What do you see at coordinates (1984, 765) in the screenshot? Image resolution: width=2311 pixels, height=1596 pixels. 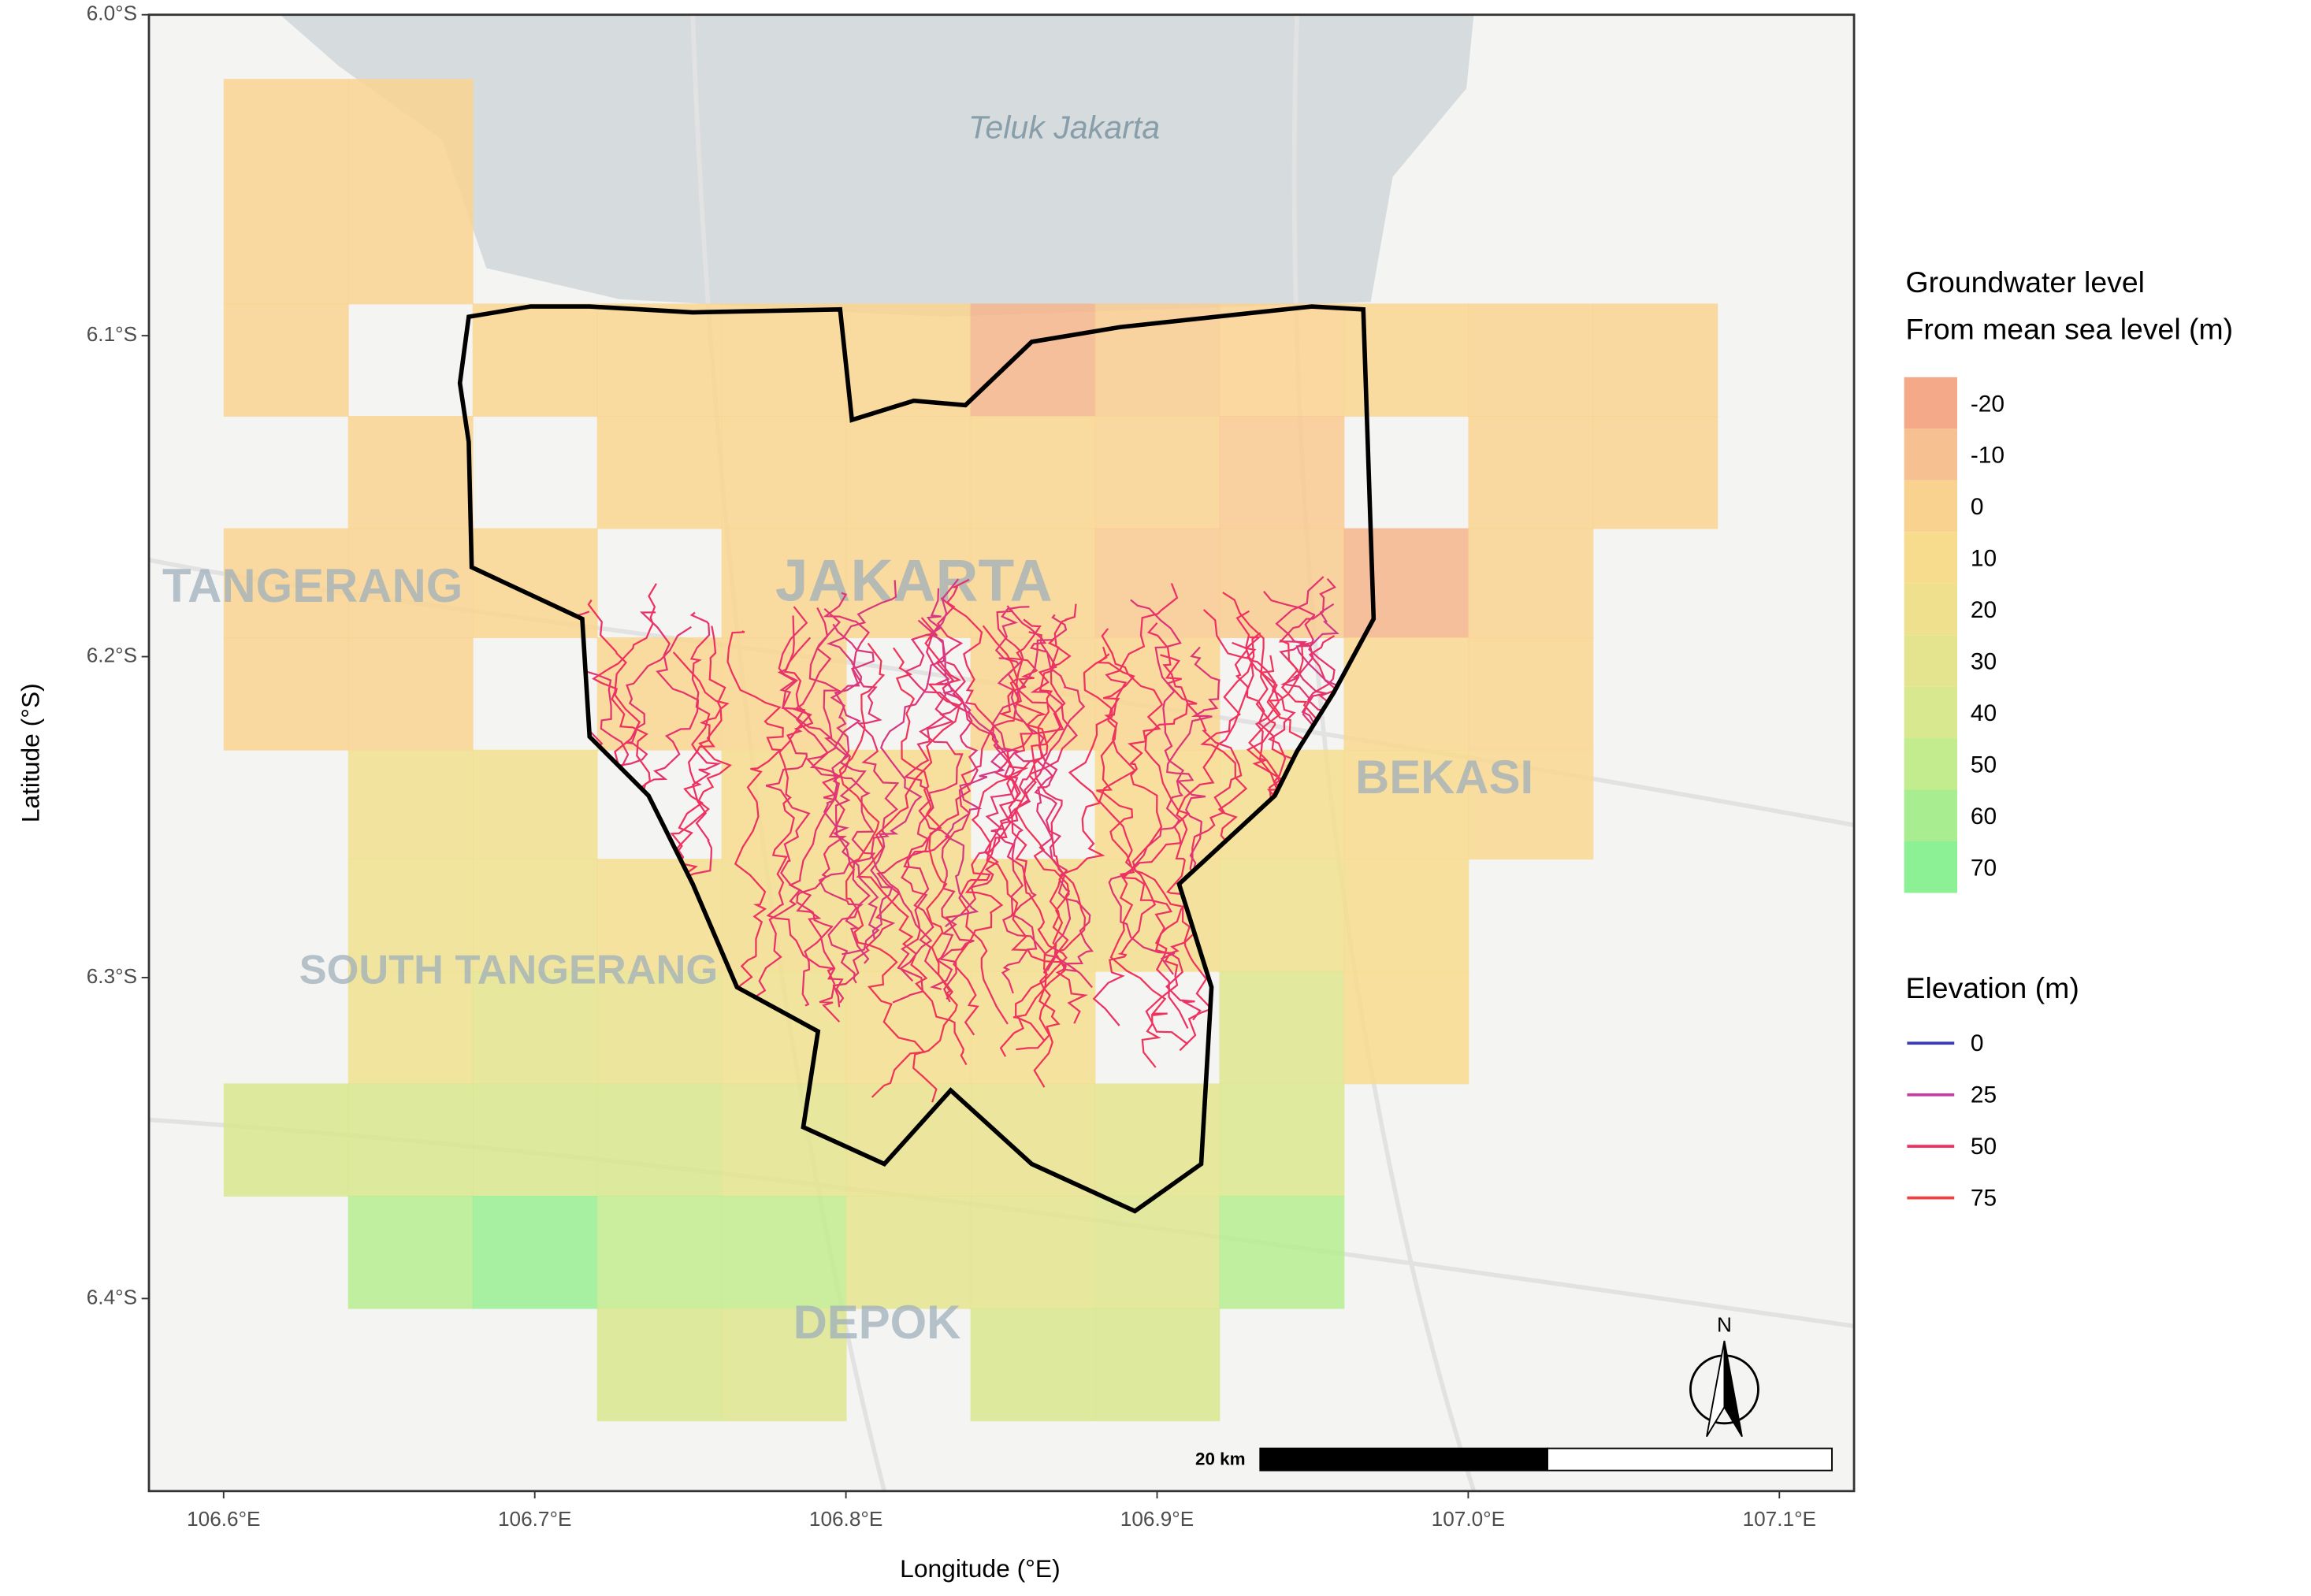 I see `legend-label: 50` at bounding box center [1984, 765].